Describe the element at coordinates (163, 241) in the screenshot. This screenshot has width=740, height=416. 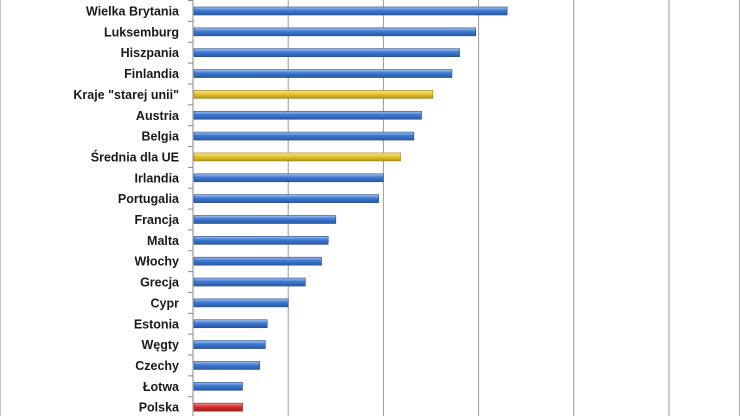
I see `category-label-malta: Malta` at that location.